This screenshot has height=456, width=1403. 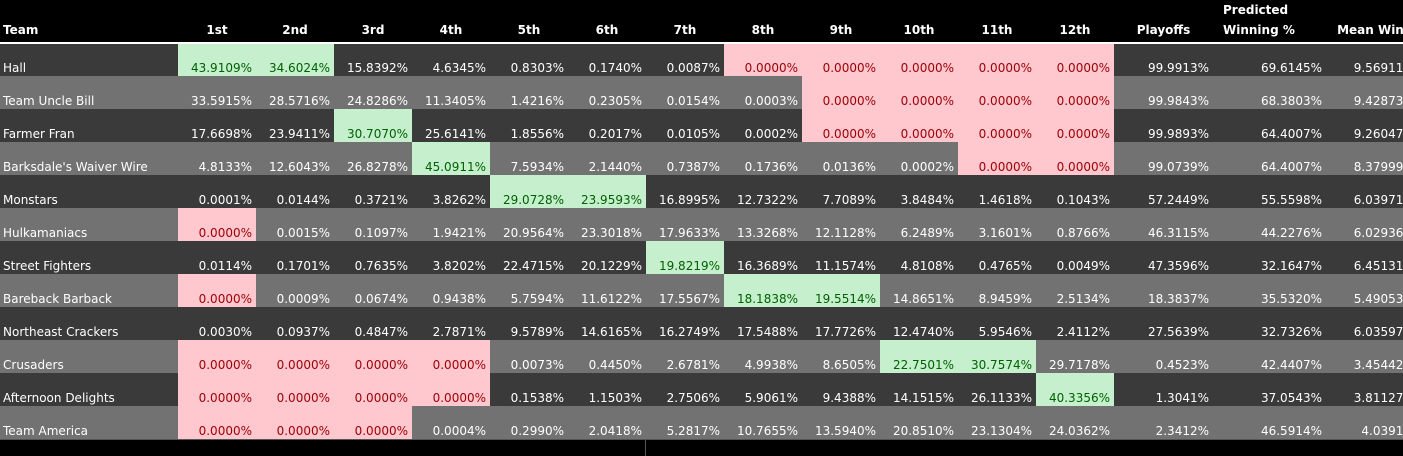 What do you see at coordinates (451, 422) in the screenshot?
I see `place-probability-cell: 0.0004%` at bounding box center [451, 422].